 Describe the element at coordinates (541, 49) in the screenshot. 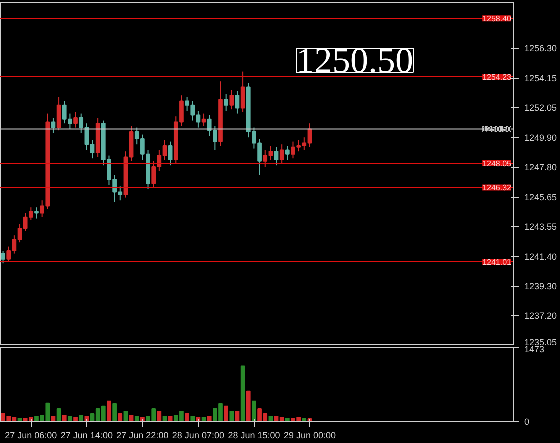

I see `y-tick-label: 1256.30` at that location.